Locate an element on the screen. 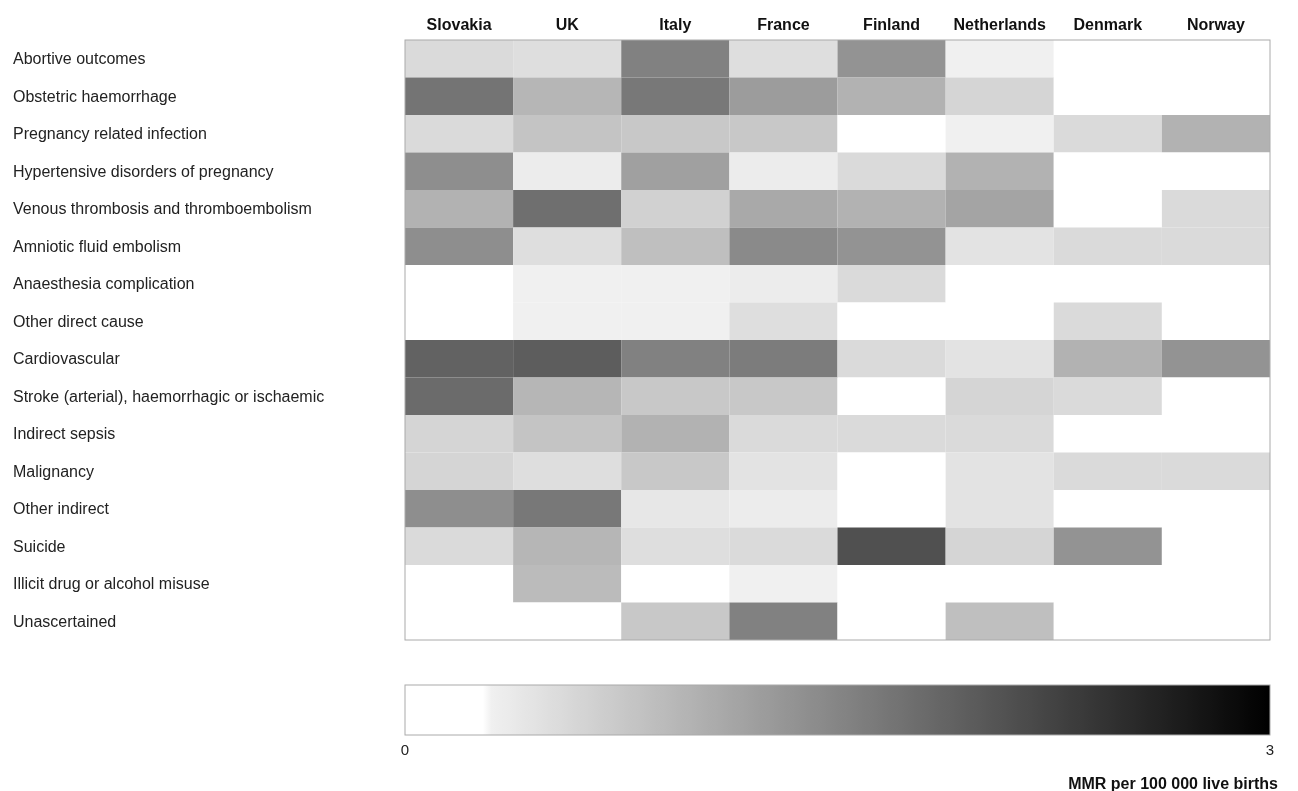 The image size is (1298, 791). x-tick-label: Netherlands is located at coordinates (1000, 24).